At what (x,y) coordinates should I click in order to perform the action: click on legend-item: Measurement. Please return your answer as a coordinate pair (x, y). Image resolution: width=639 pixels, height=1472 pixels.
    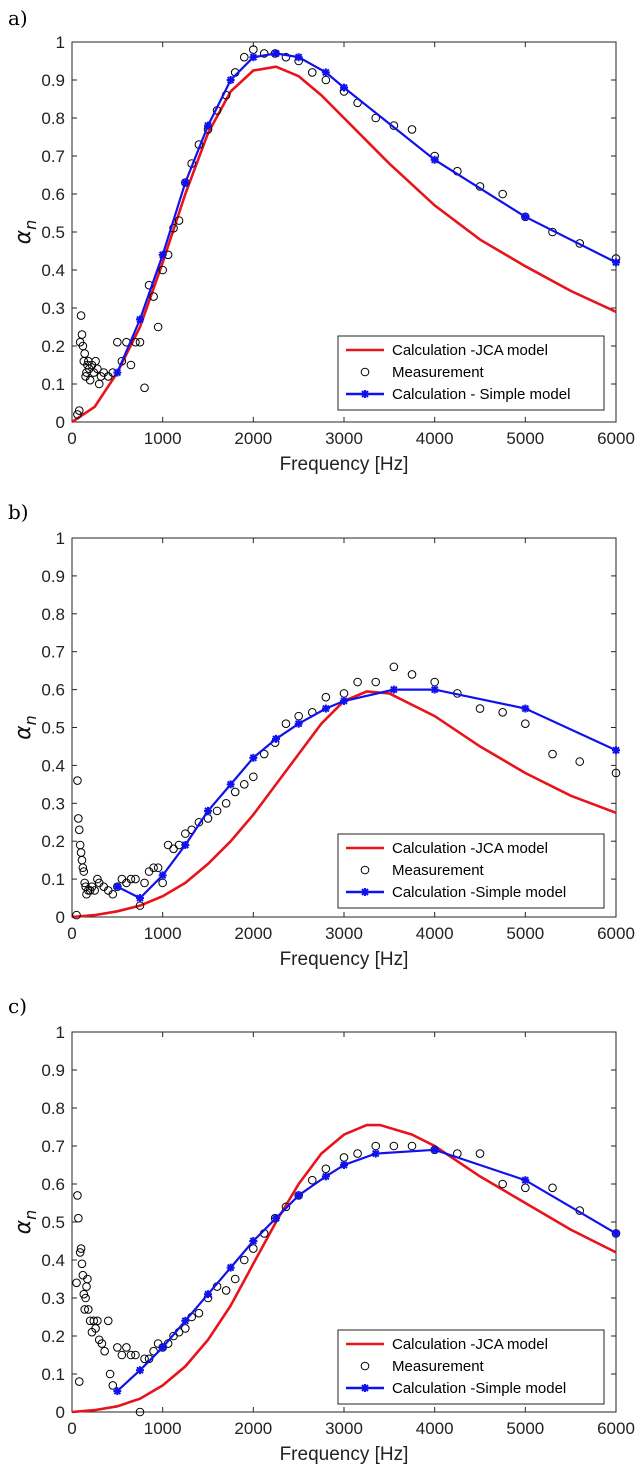
    Looking at the image, I should click on (422, 870).